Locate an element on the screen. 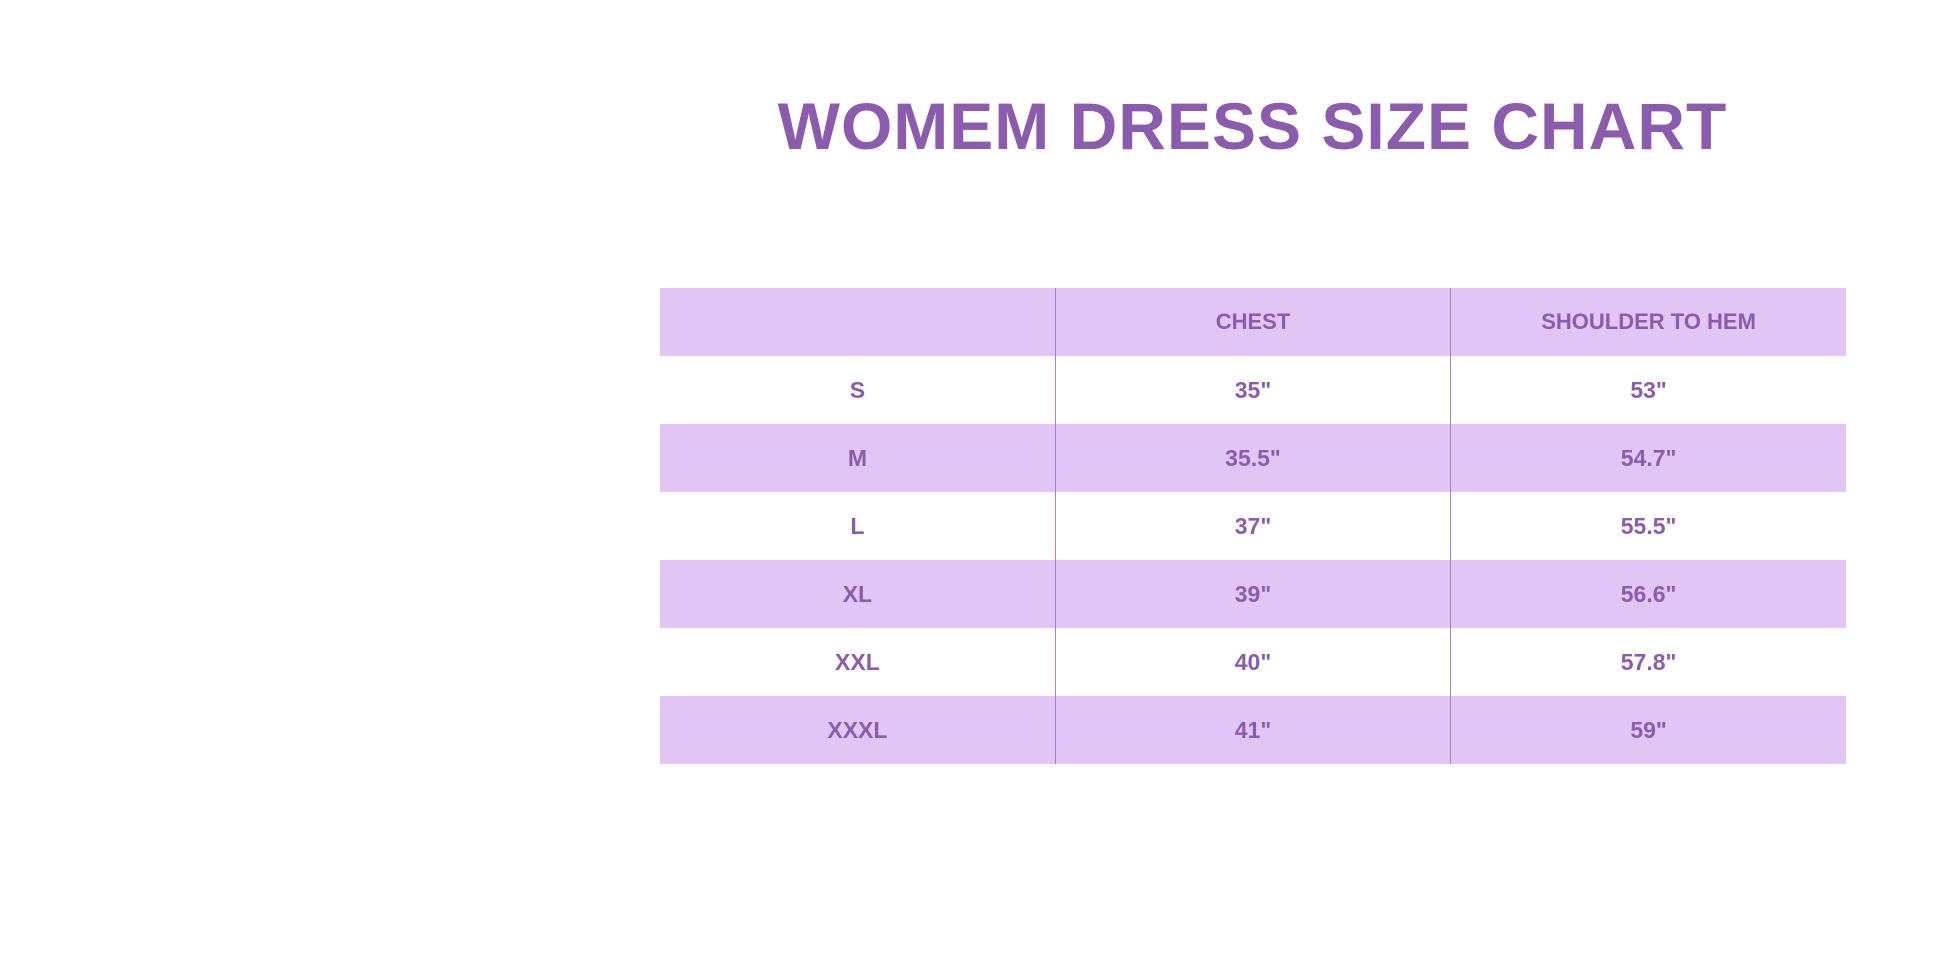  length-cell: 57.8" is located at coordinates (1648, 662).